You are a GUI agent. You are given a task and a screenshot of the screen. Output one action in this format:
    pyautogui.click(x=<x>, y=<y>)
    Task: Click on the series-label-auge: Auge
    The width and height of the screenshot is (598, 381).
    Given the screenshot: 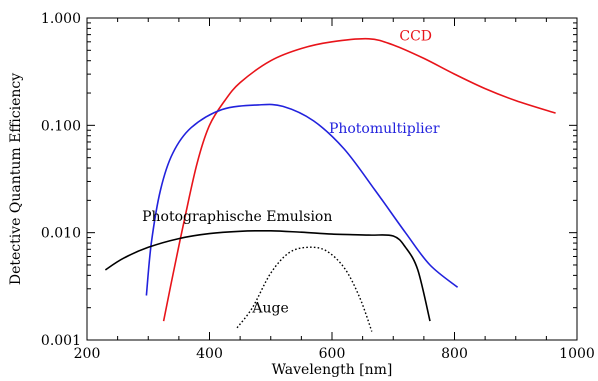 What is the action you would take?
    pyautogui.click(x=269, y=309)
    